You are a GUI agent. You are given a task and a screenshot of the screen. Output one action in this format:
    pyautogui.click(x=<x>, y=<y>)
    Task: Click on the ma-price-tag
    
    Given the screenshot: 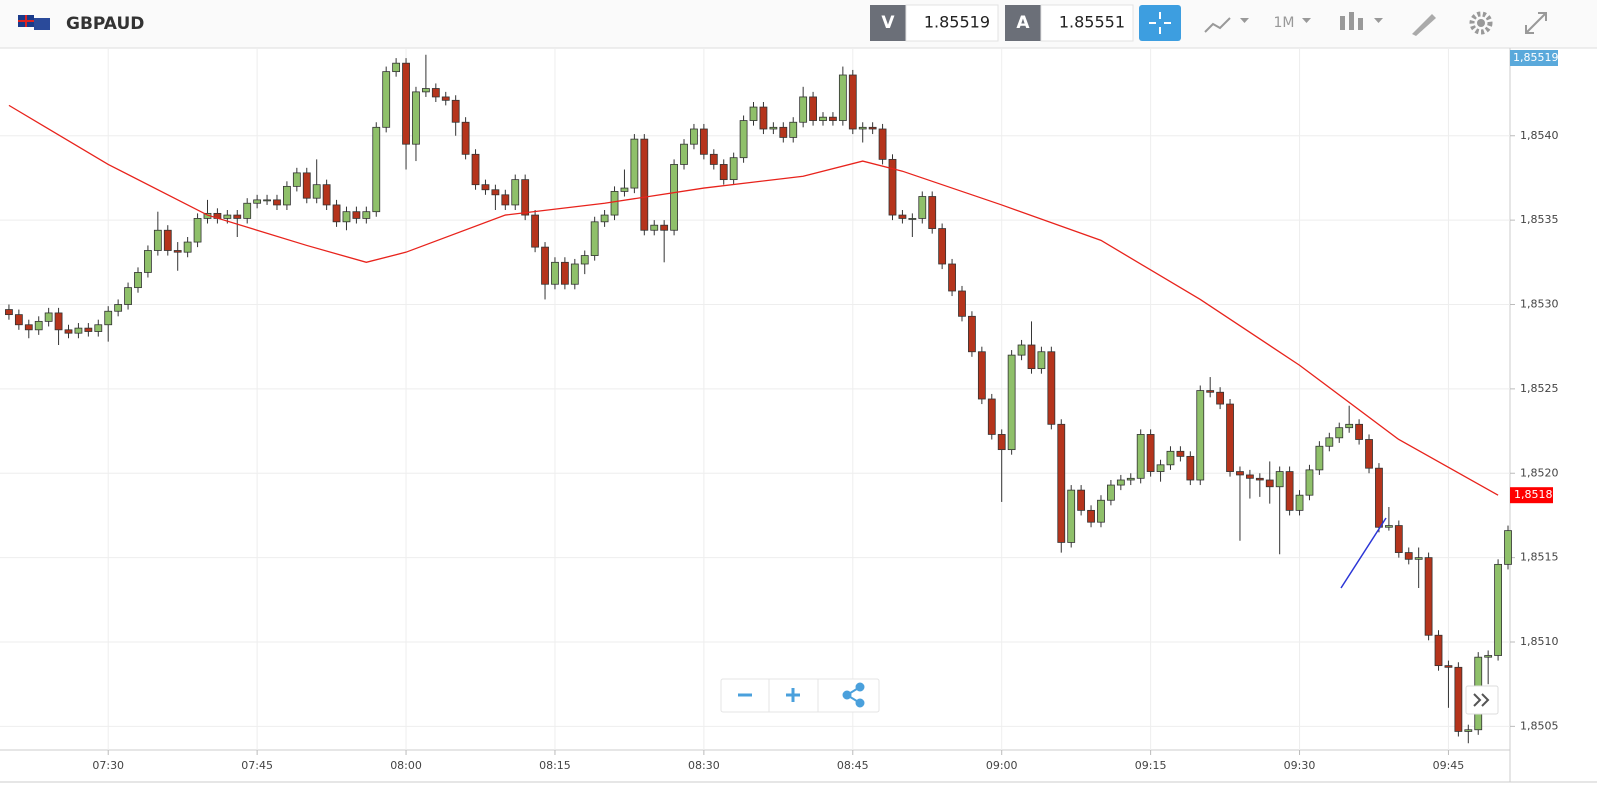 What is the action you would take?
    pyautogui.click(x=1531, y=495)
    